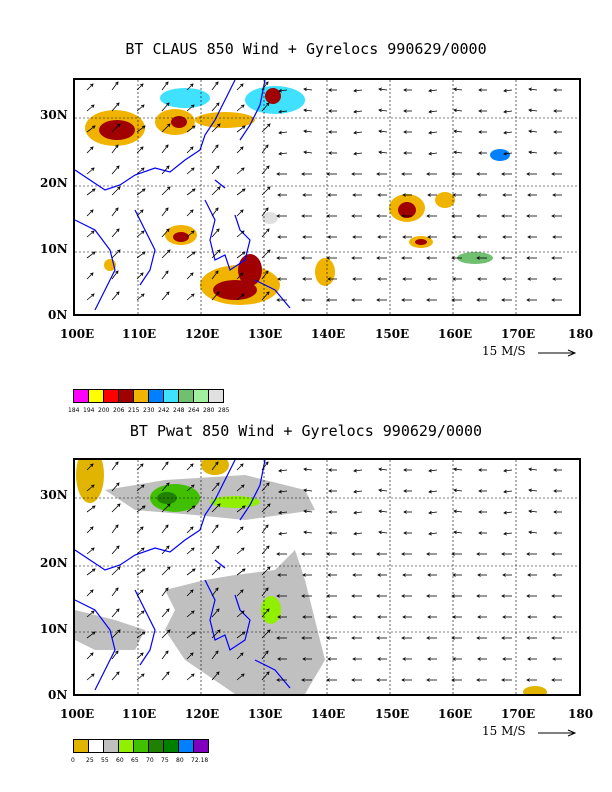  I want to click on top-x-tick-180: 180, so click(581, 334).